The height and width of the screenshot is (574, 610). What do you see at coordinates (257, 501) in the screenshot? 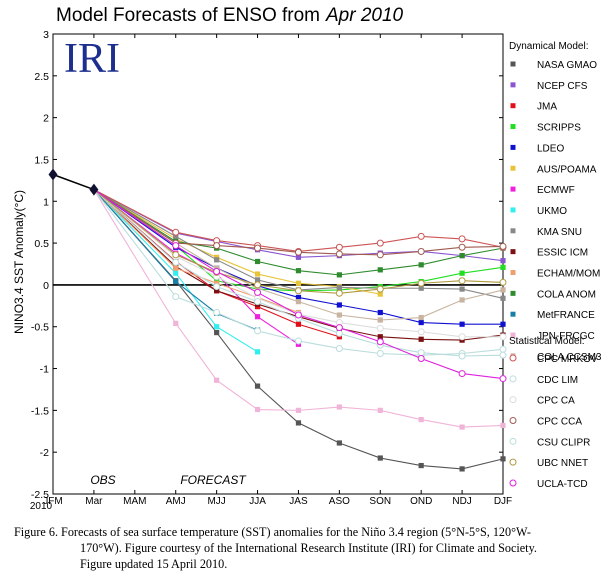
I see `x-tick-label: JJA` at bounding box center [257, 501].